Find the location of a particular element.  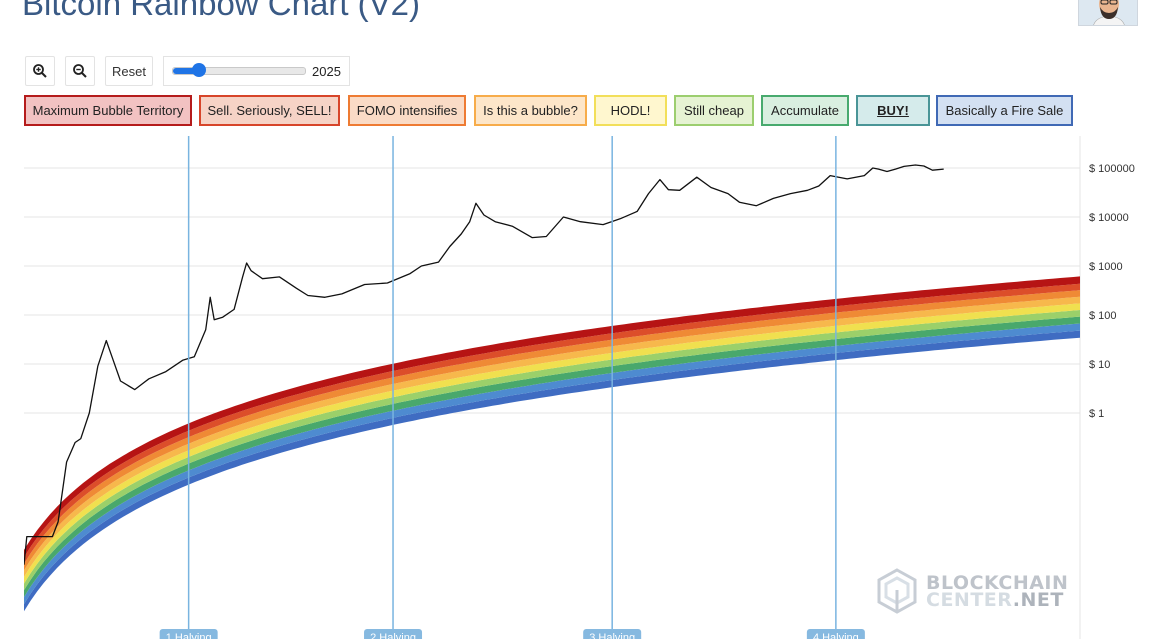

halving-tag-3: 4 Halving is located at coordinates (835, 634).